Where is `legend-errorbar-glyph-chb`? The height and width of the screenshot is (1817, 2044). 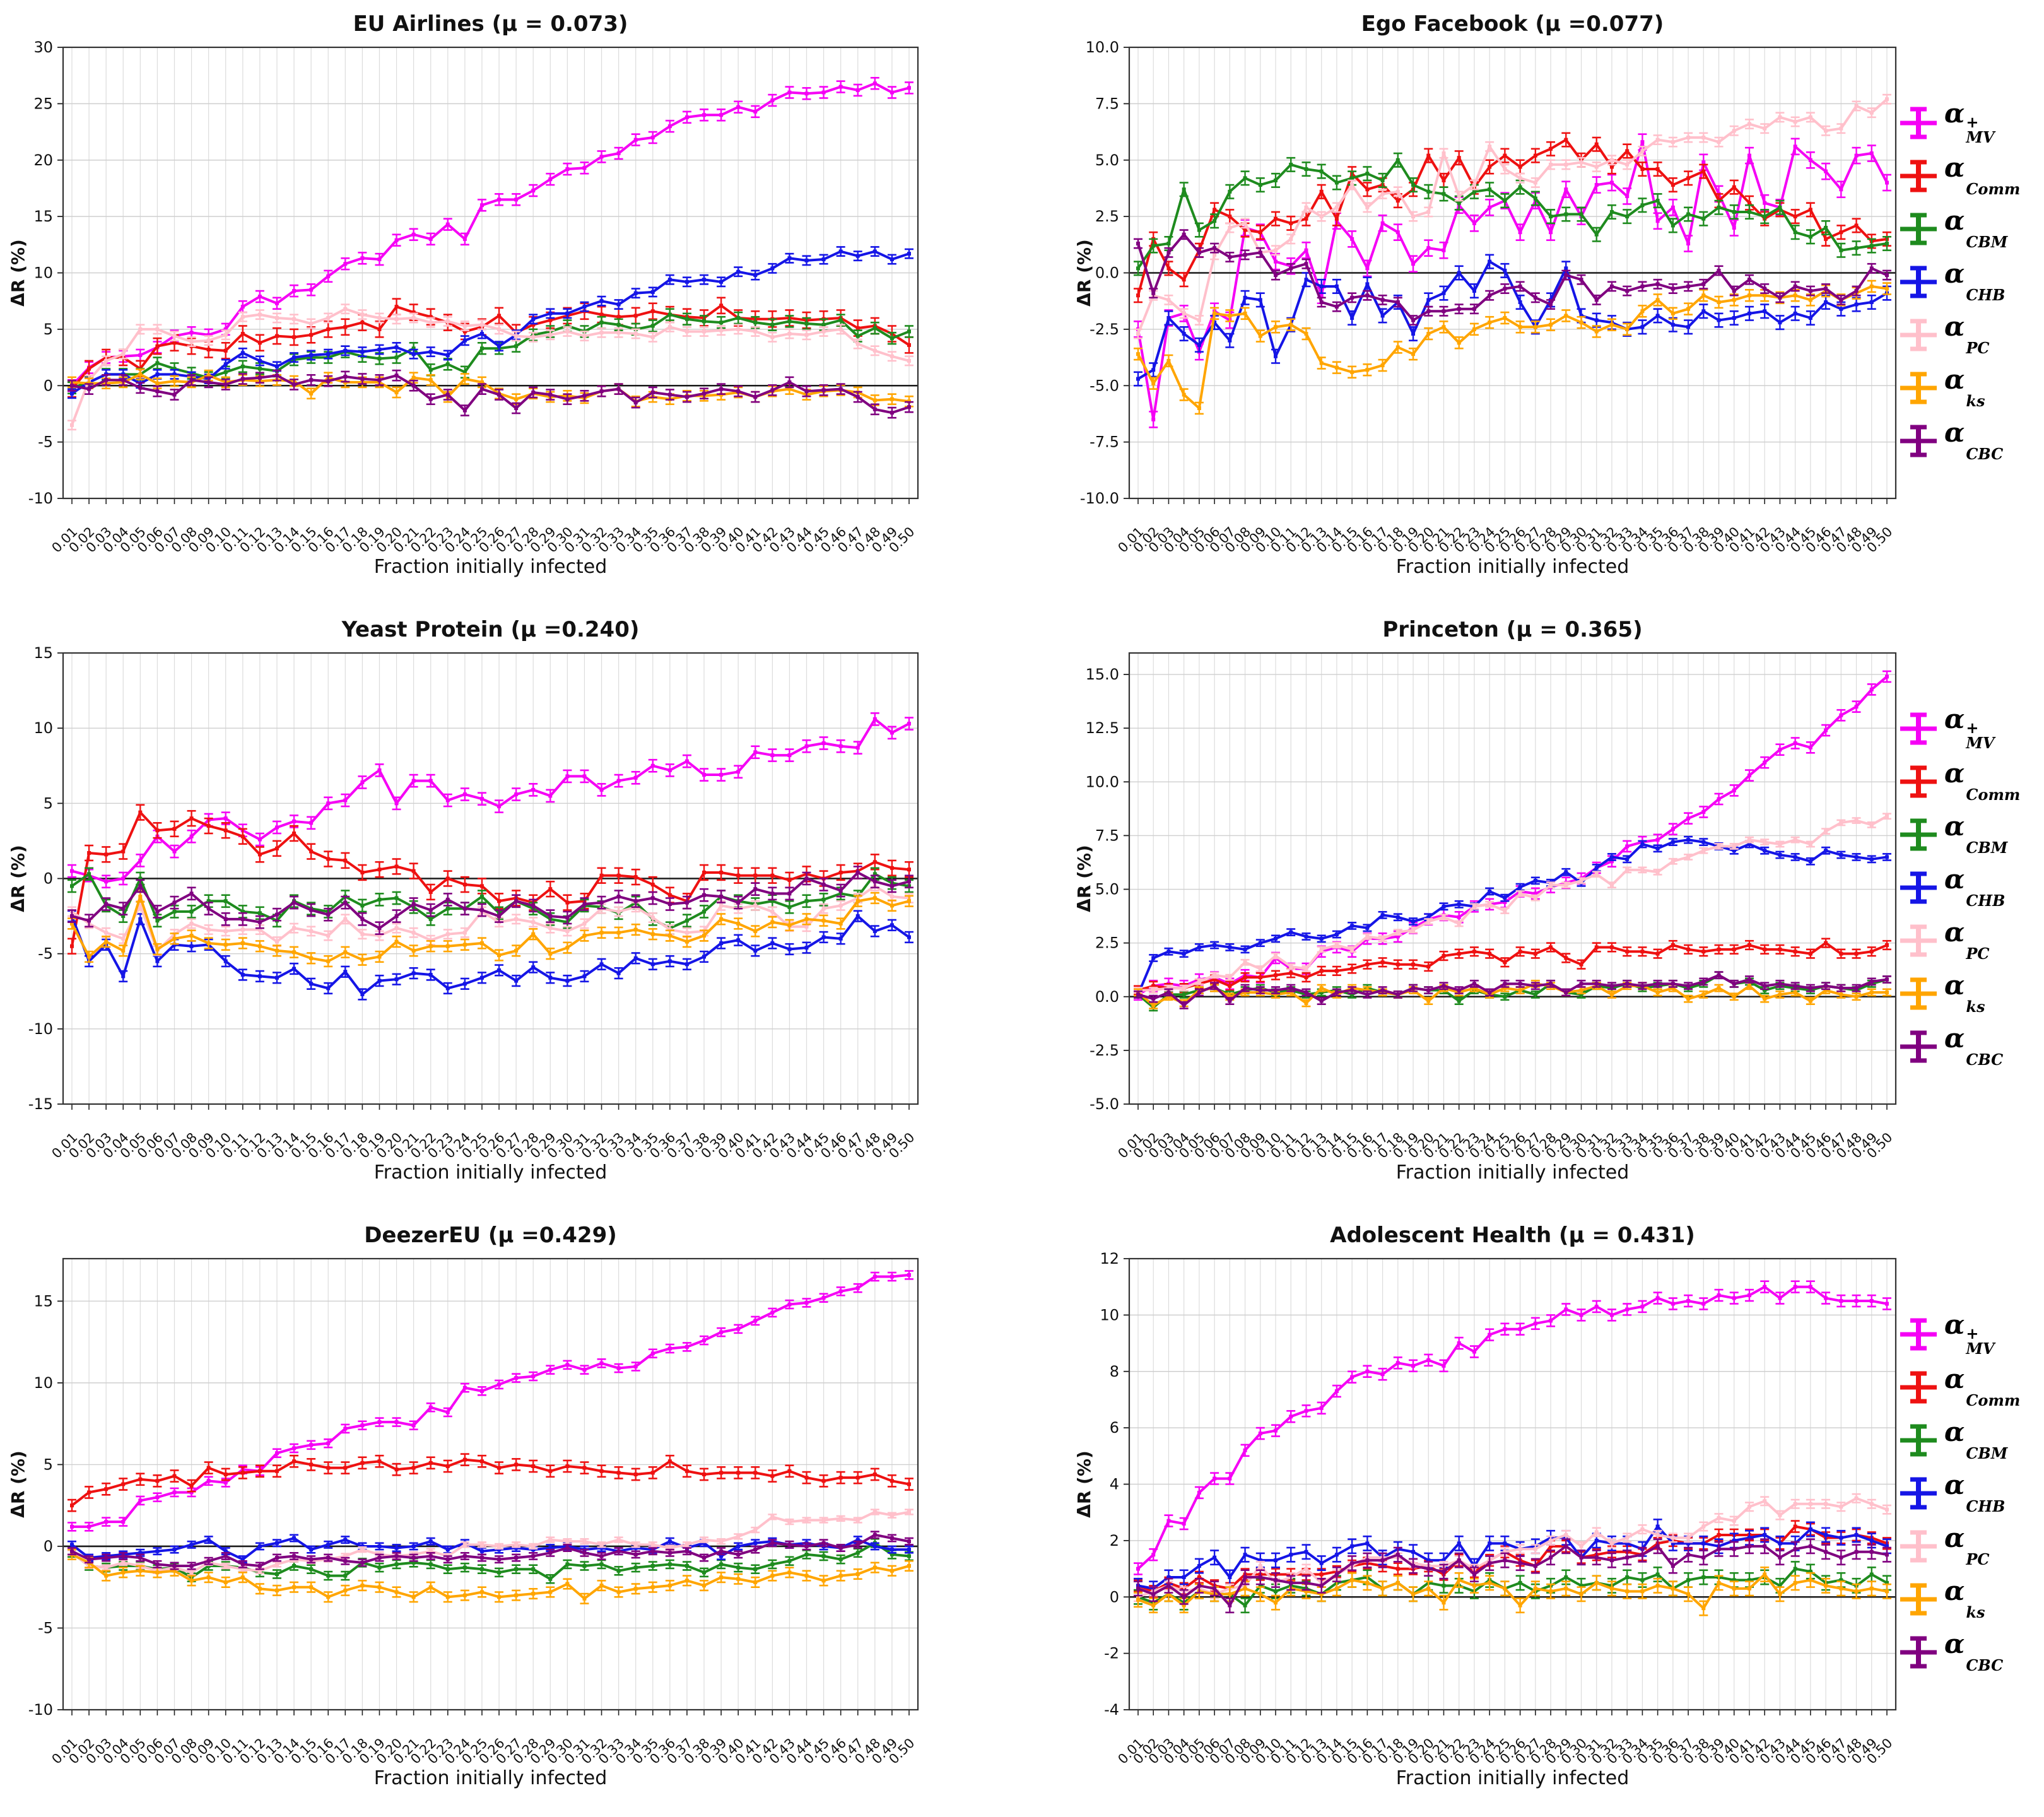
legend-errorbar-glyph-chb is located at coordinates (1918, 1494).